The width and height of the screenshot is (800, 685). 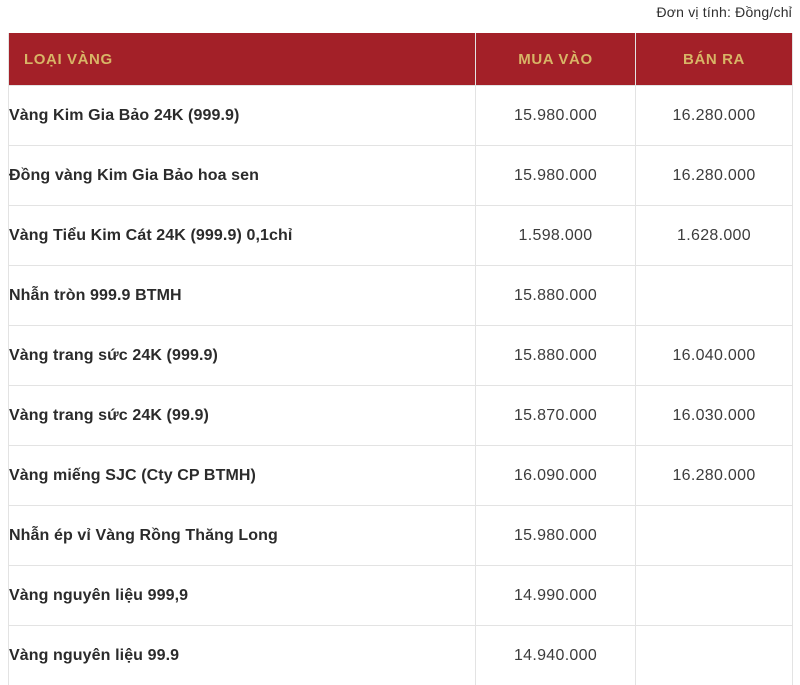 What do you see at coordinates (242, 355) in the screenshot?
I see `gold-type-cell: Vàng trang sức 24K (999.9)` at bounding box center [242, 355].